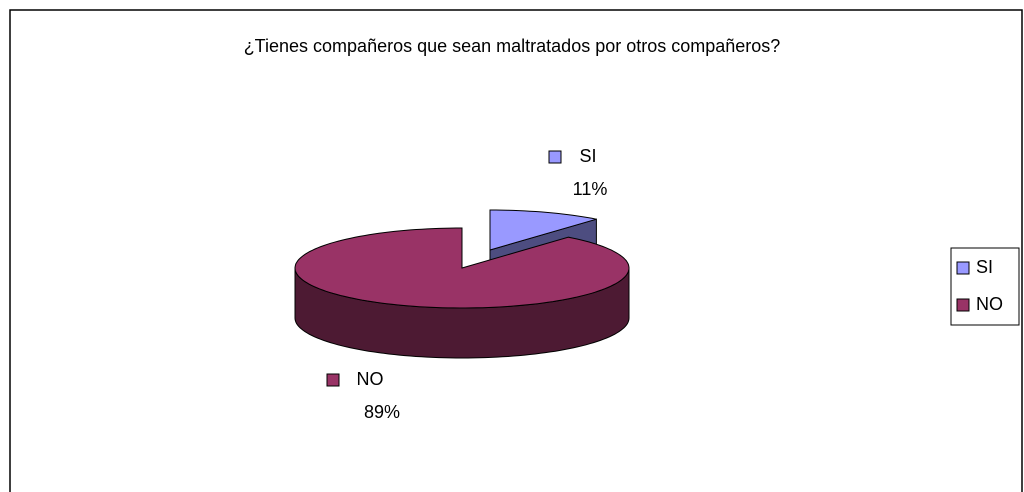 This screenshot has width=1024, height=492. What do you see at coordinates (985, 286) in the screenshot?
I see `legend-box` at bounding box center [985, 286].